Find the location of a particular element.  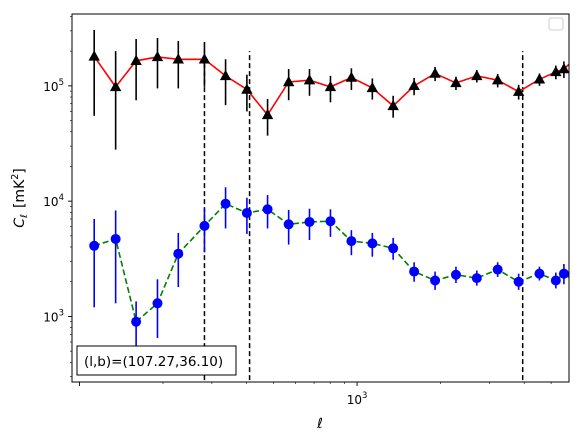

legend-box is located at coordinates (556, 24).